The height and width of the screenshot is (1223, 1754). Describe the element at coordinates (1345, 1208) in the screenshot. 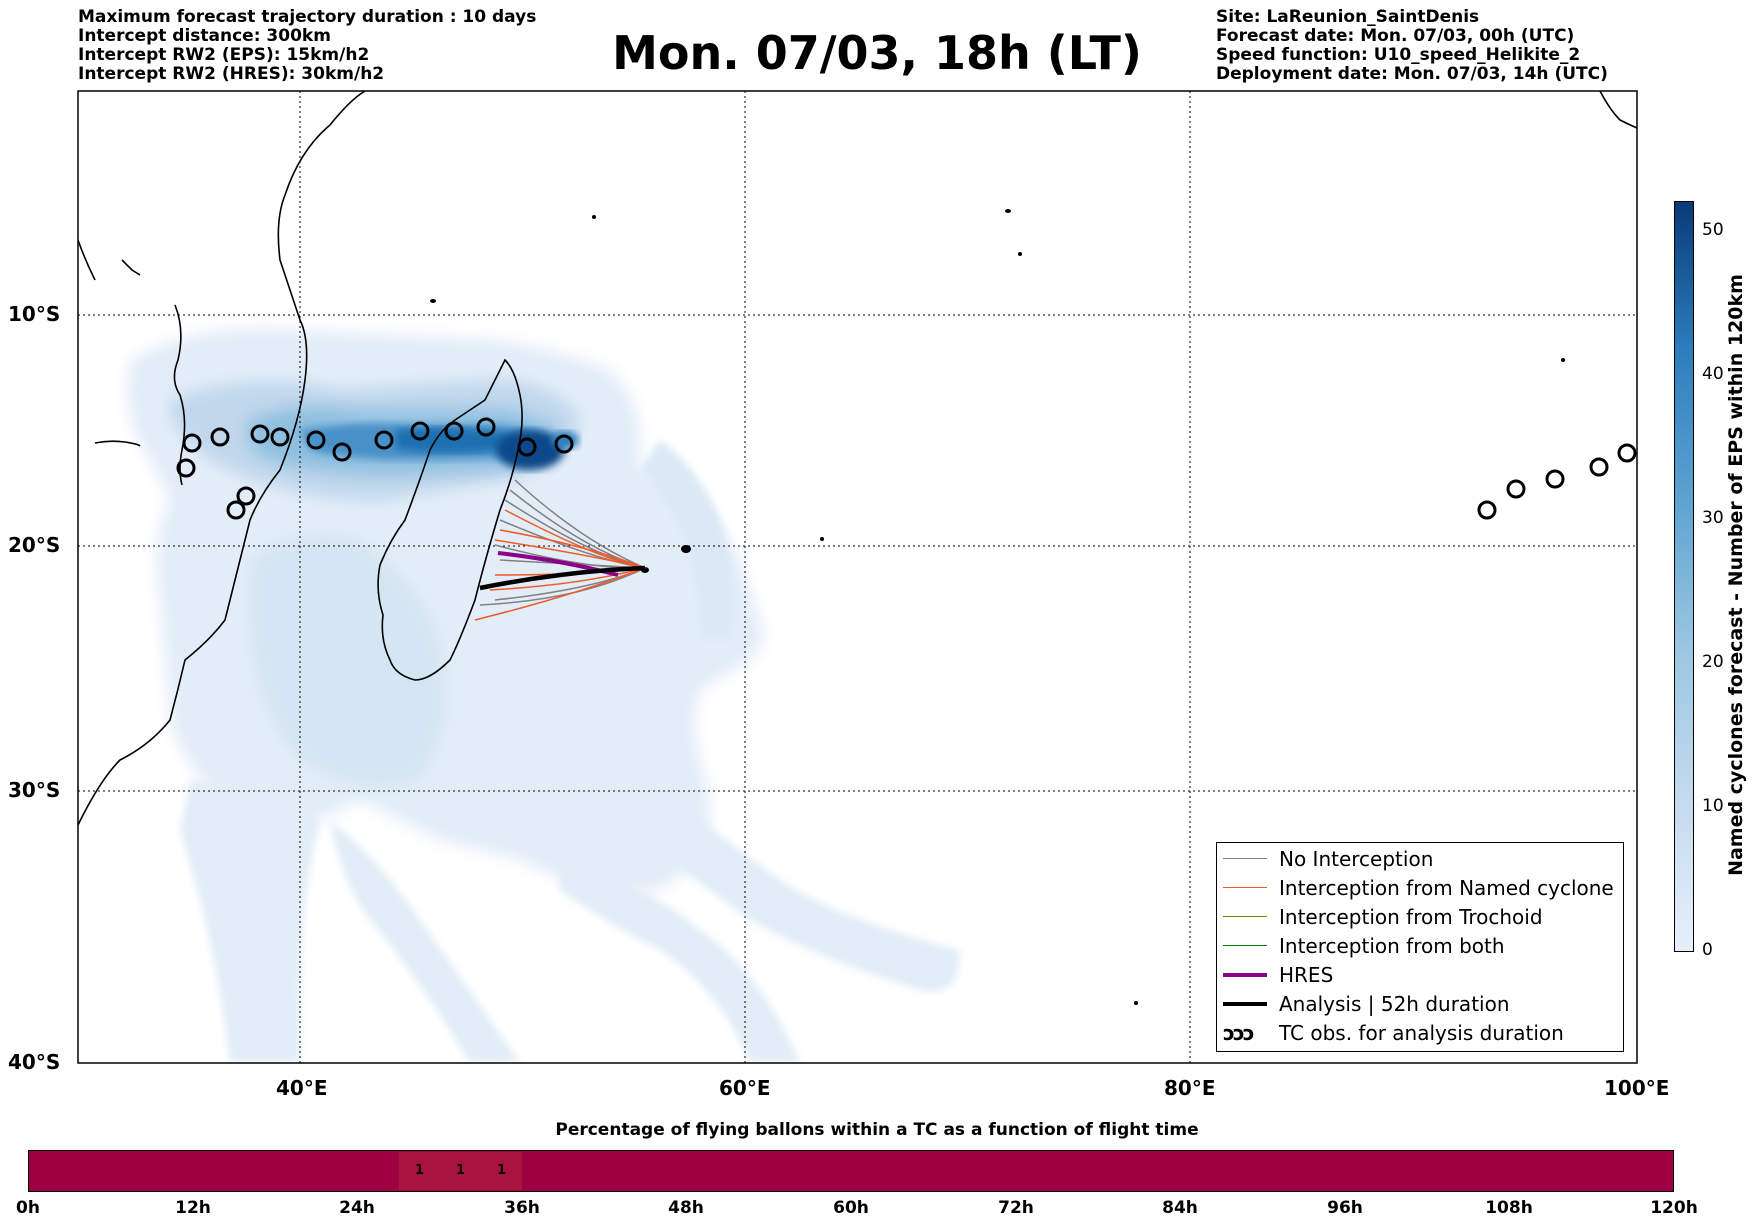

I see `flight-time-tick: 96h` at that location.